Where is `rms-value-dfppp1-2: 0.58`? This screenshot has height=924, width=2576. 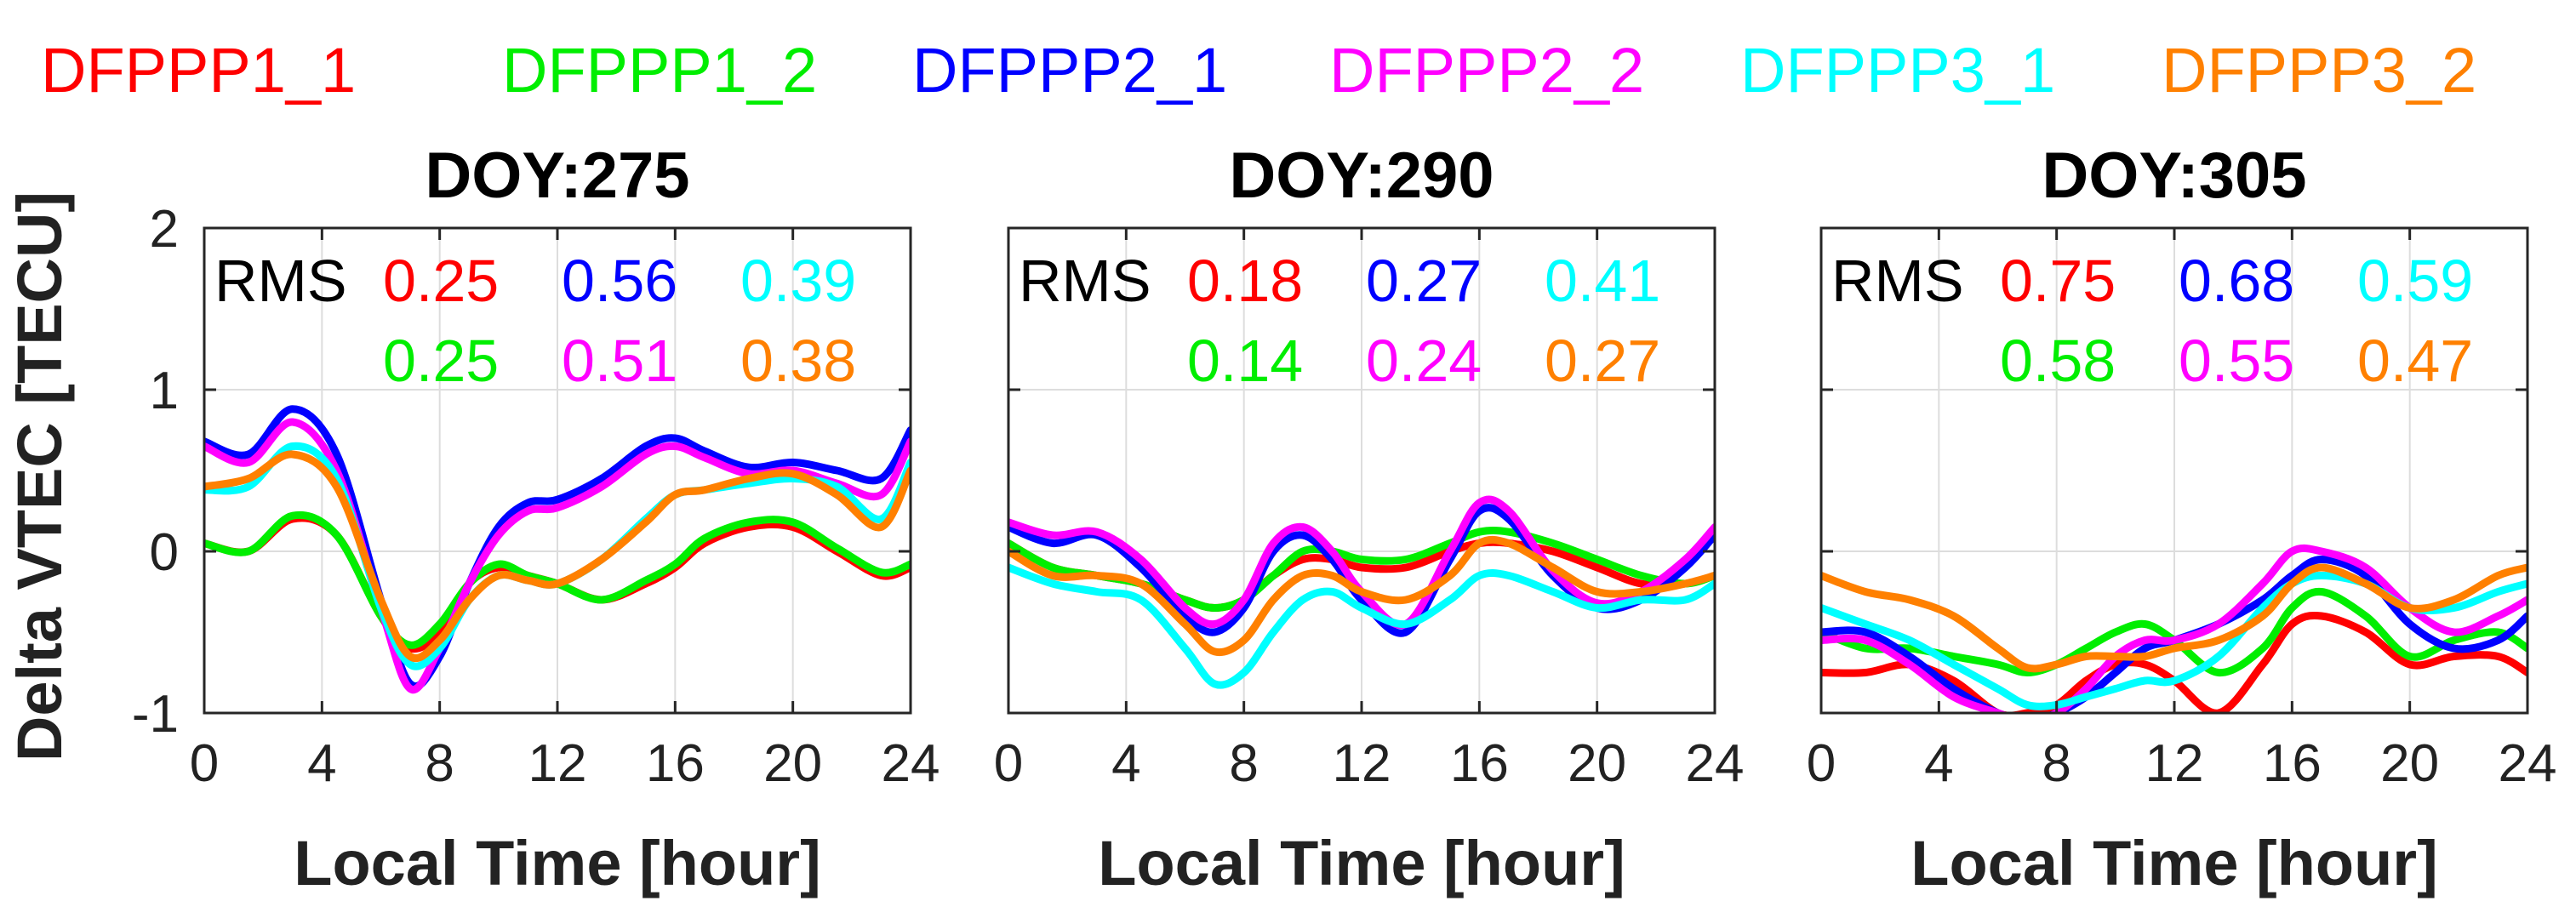 rms-value-dfppp1-2: 0.58 is located at coordinates (2058, 361).